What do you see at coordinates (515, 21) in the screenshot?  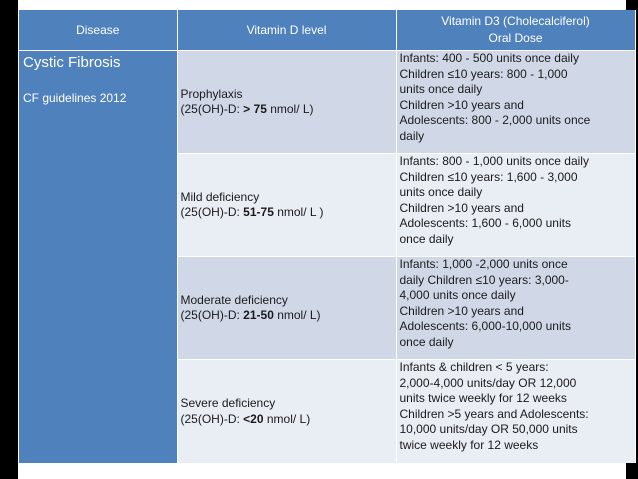 I see `header-dose-line1: Vitamin D3 (Cholecalciferol)` at bounding box center [515, 21].